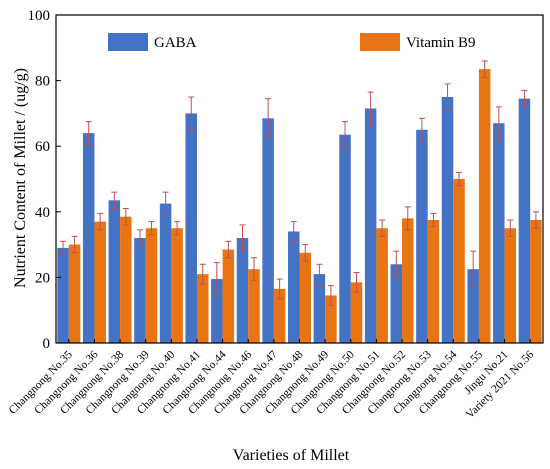 The height and width of the screenshot is (469, 550). Describe the element at coordinates (47, 344) in the screenshot. I see `y-tick-label: 0` at that location.